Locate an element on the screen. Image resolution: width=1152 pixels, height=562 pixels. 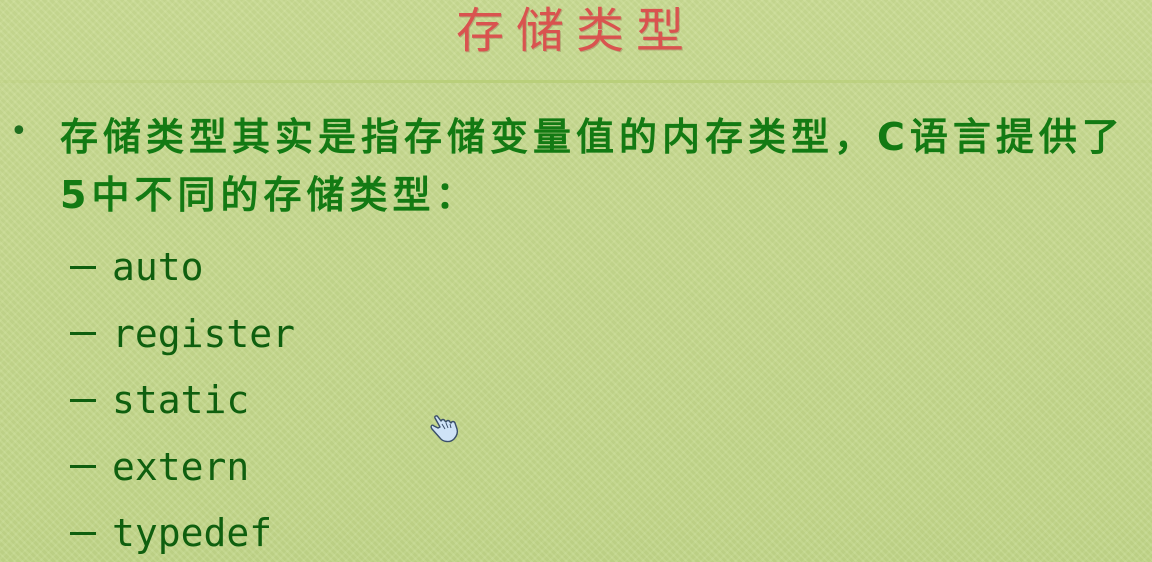
list-item: register is located at coordinates (182, 334).